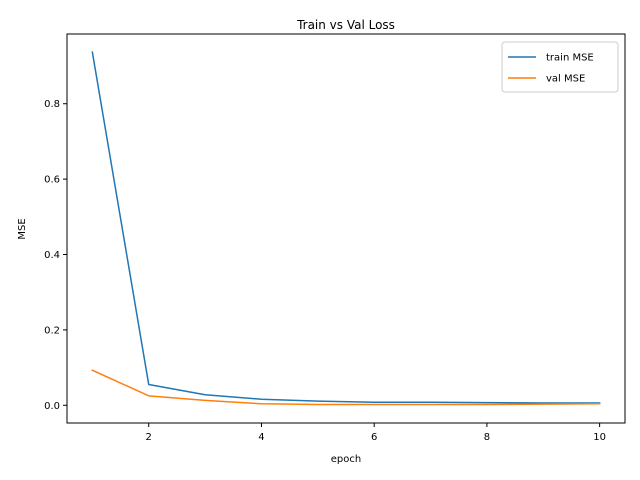 The image size is (640, 480). I want to click on y-axis-ticks: 0.0 0.2 0.4 0.6 0.8, so click(55, 255).